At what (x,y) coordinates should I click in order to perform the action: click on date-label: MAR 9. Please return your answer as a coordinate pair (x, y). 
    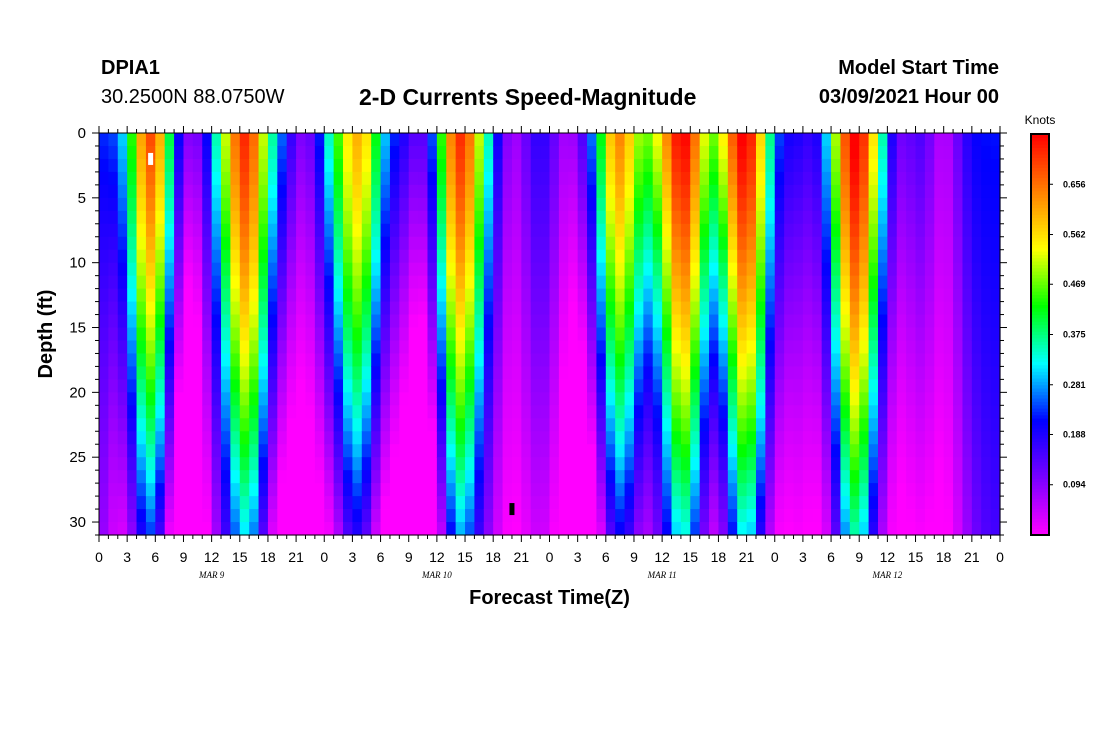
    Looking at the image, I should click on (211, 575).